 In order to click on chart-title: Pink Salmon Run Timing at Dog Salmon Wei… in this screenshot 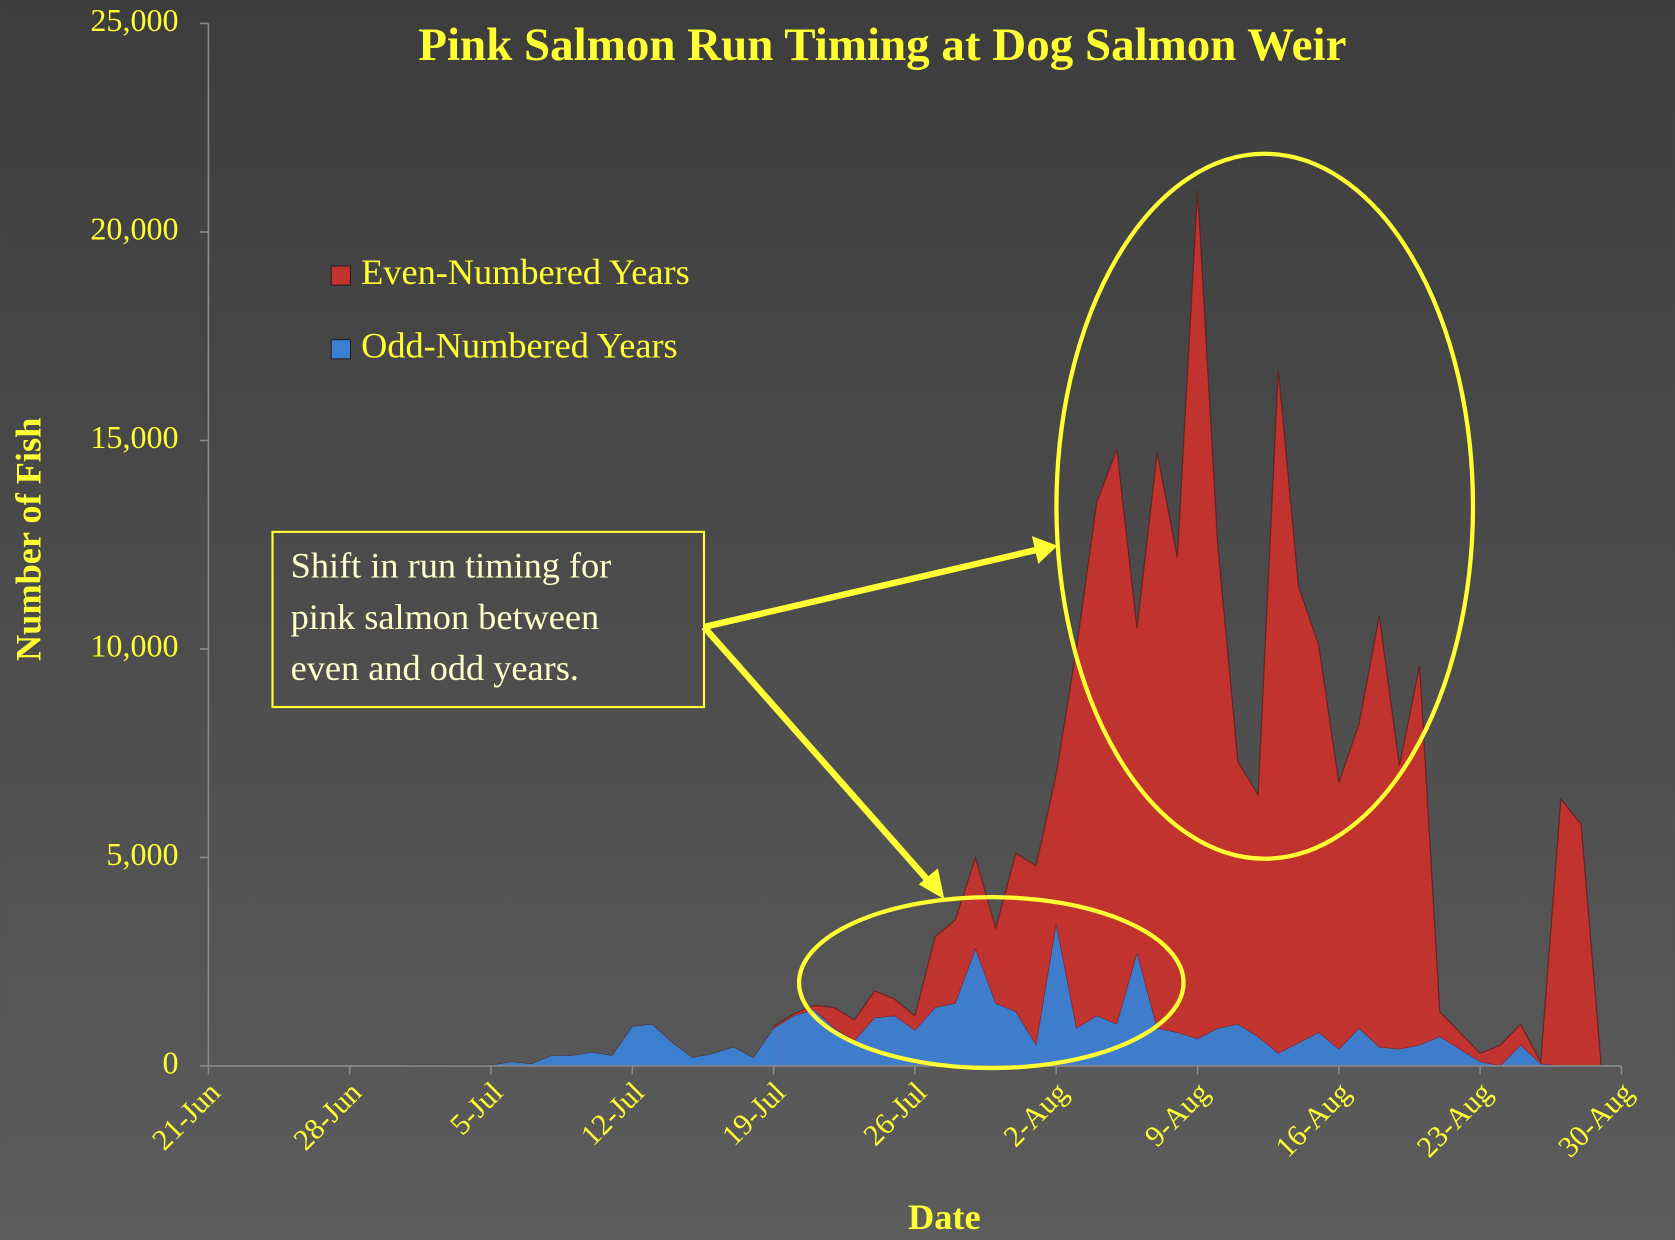, I will do `click(882, 45)`.